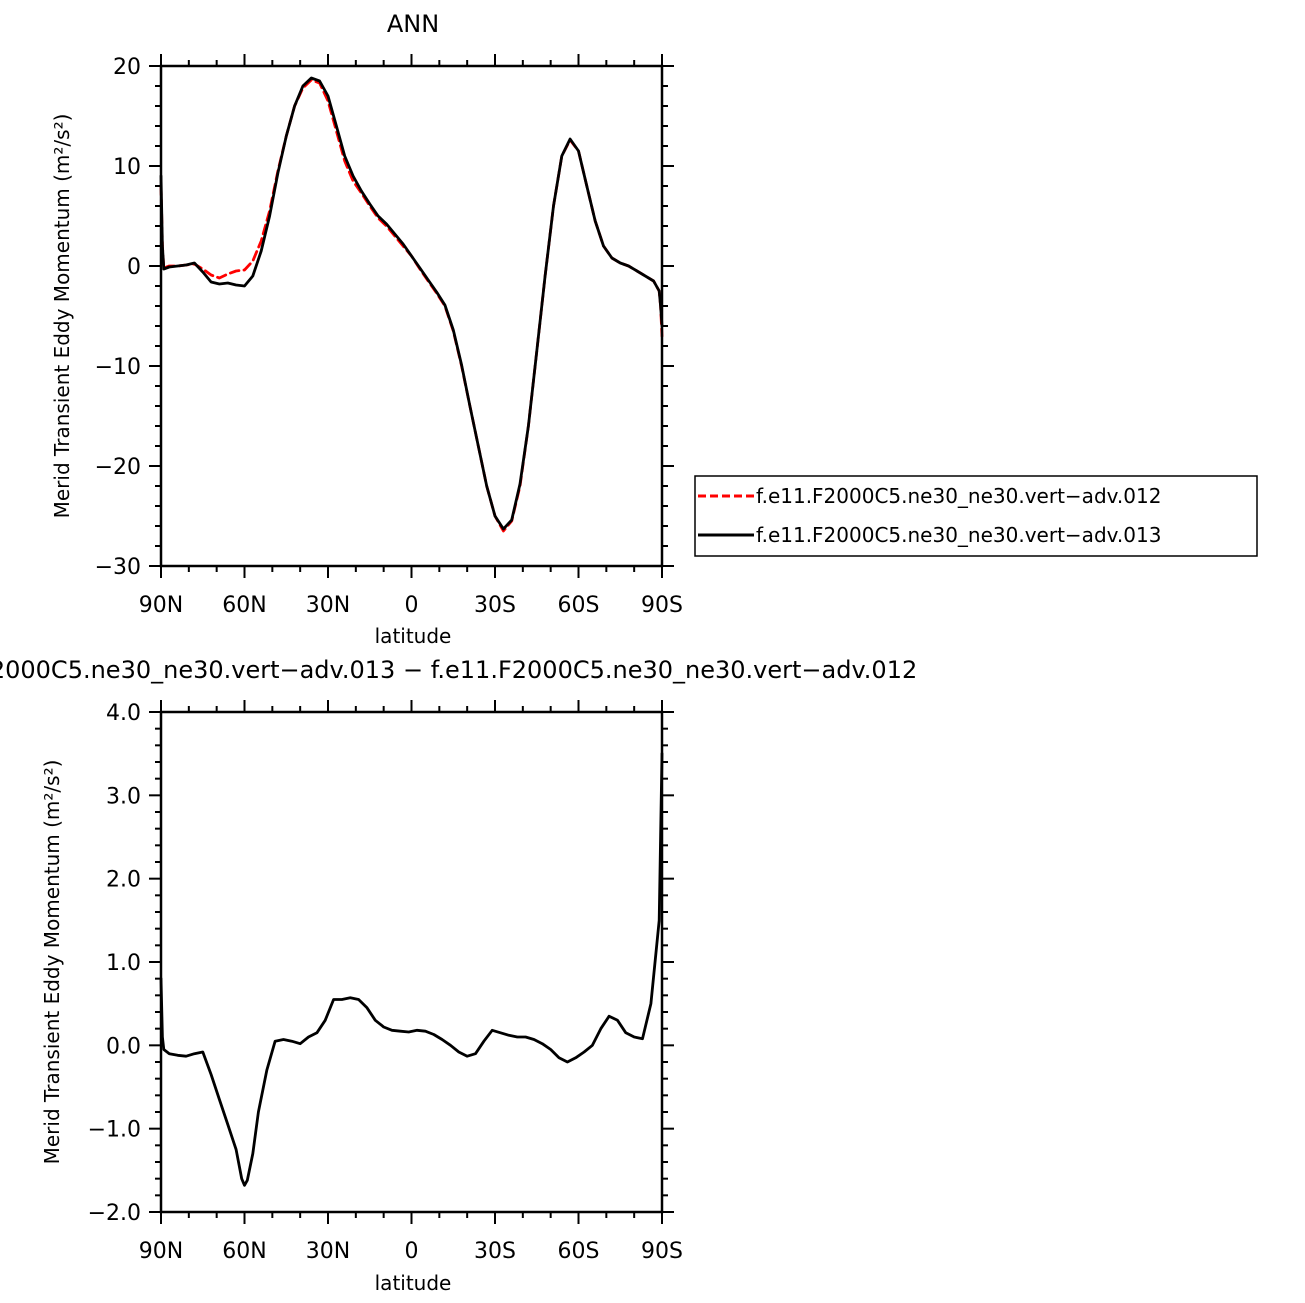 The width and height of the screenshot is (1305, 1303). I want to click on top-ytick-label: −30, so click(118, 567).